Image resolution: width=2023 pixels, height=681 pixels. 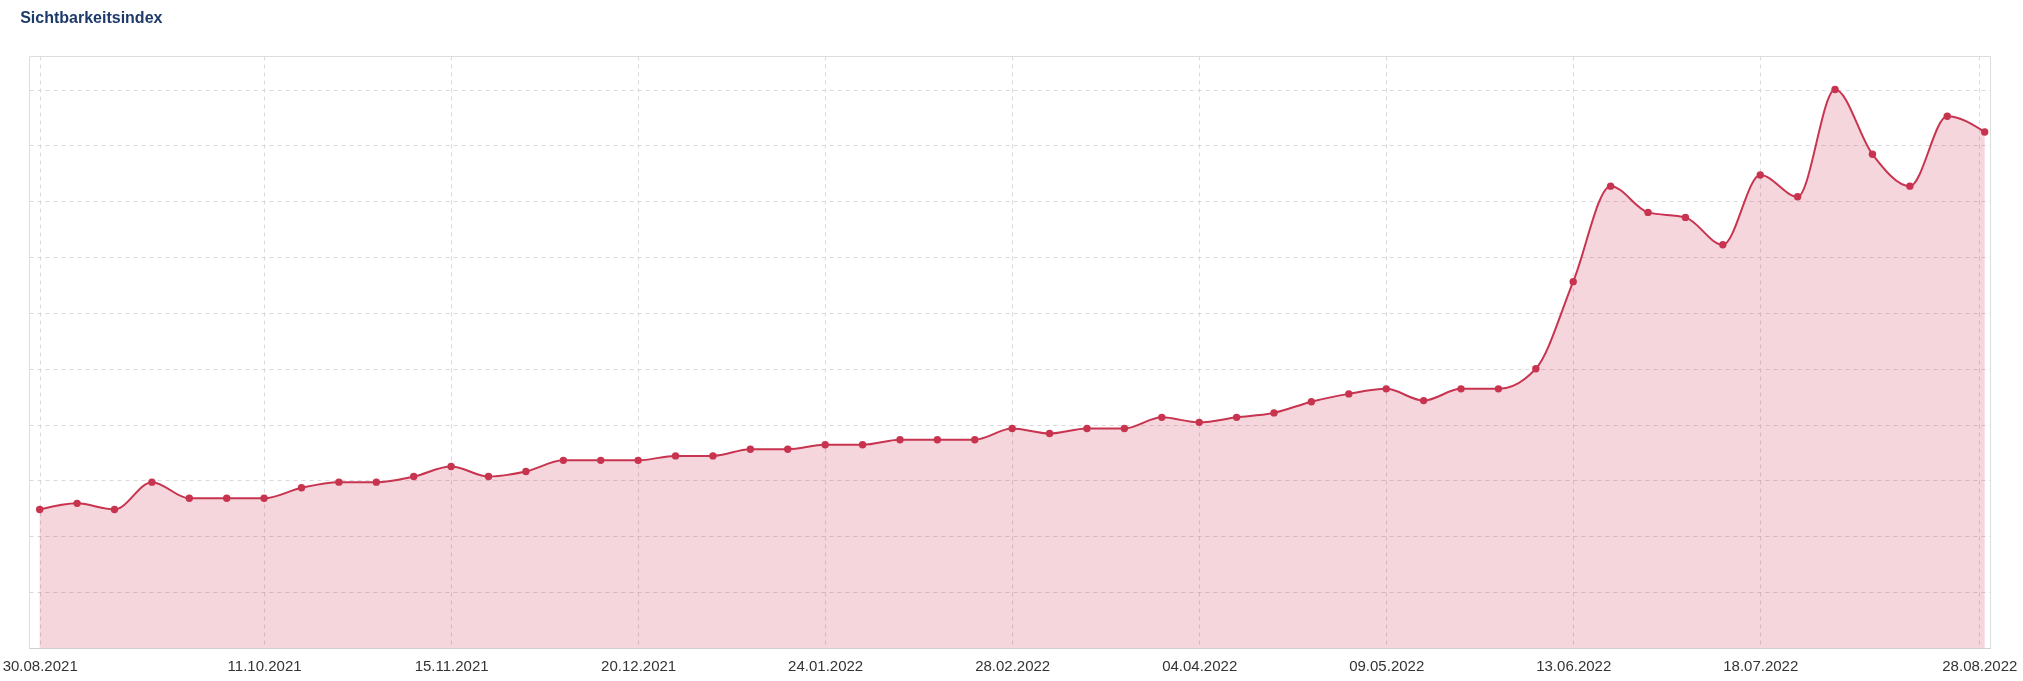 I want to click on x-tick-label: 15.11.2021, so click(x=451, y=665).